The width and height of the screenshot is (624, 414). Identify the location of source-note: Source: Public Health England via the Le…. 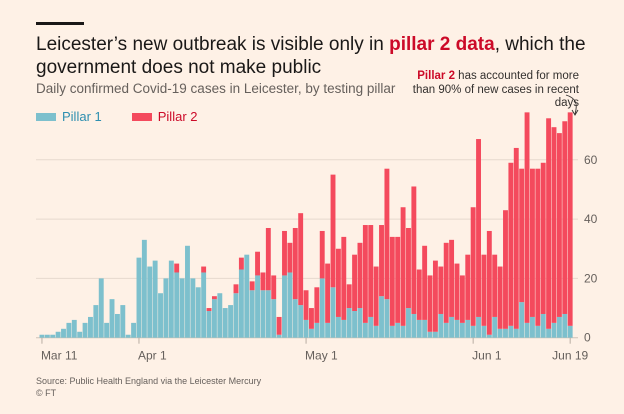
(148, 387).